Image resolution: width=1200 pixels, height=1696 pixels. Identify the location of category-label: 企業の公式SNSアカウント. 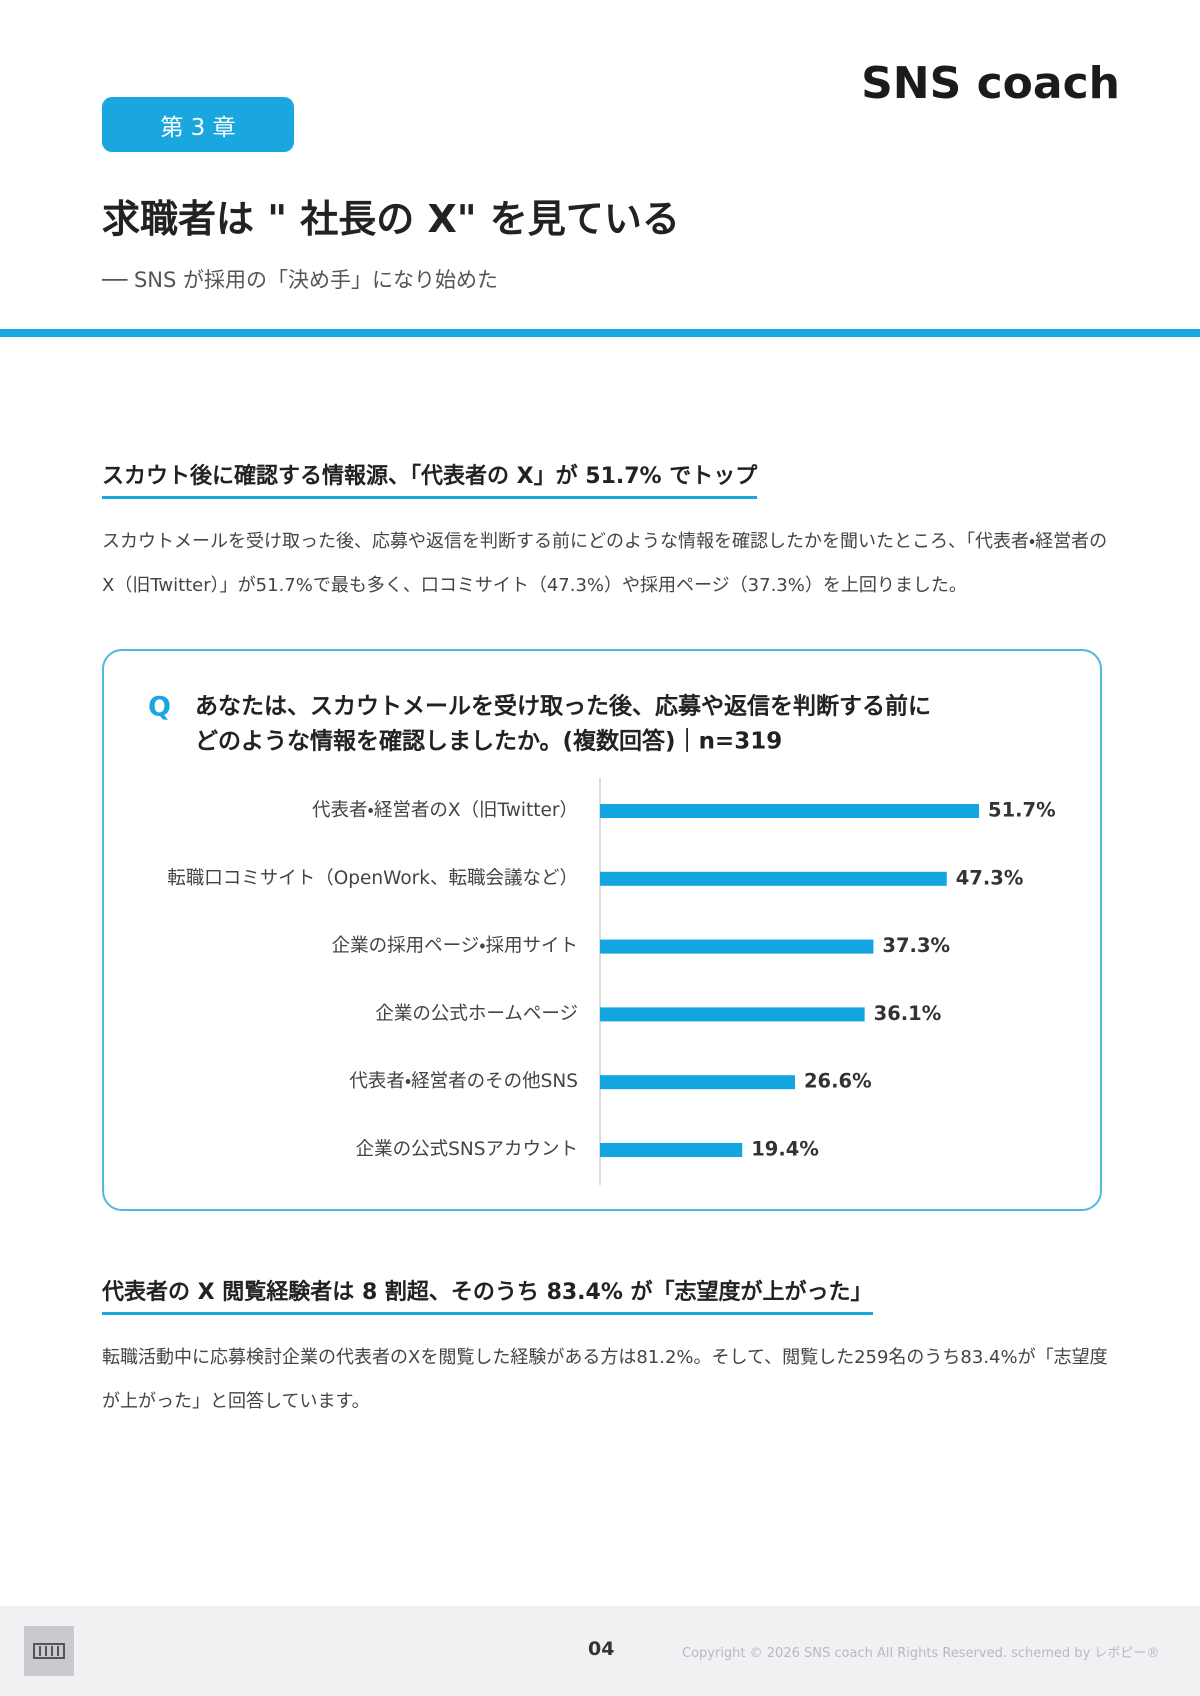
(467, 1149).